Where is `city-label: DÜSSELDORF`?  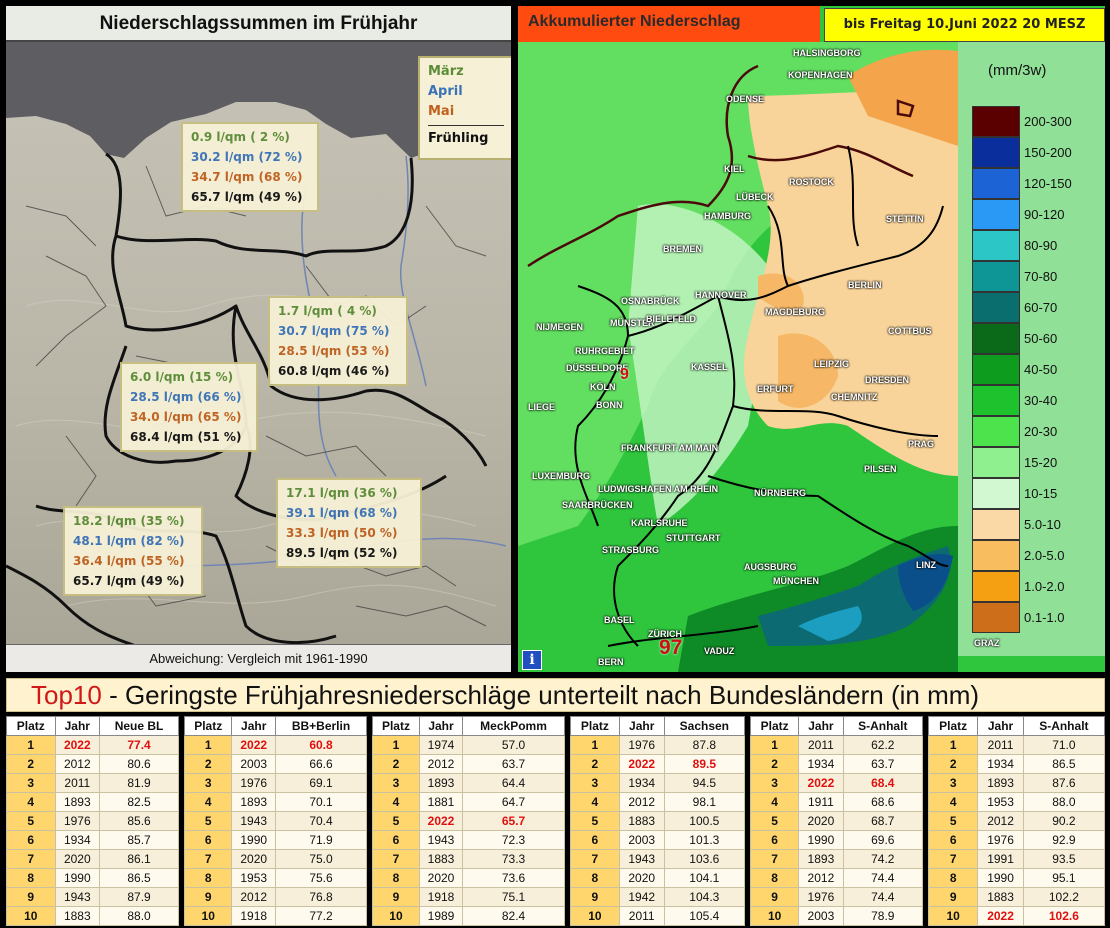 city-label: DÜSSELDORF is located at coordinates (597, 368).